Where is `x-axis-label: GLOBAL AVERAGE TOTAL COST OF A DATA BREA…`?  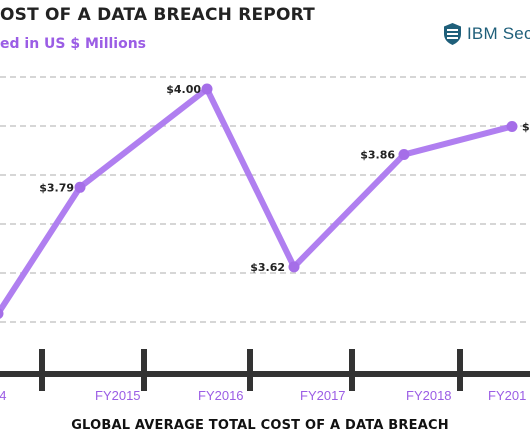
x-axis-label: GLOBAL AVERAGE TOTAL COST OF A DATA BREA… is located at coordinates (260, 425).